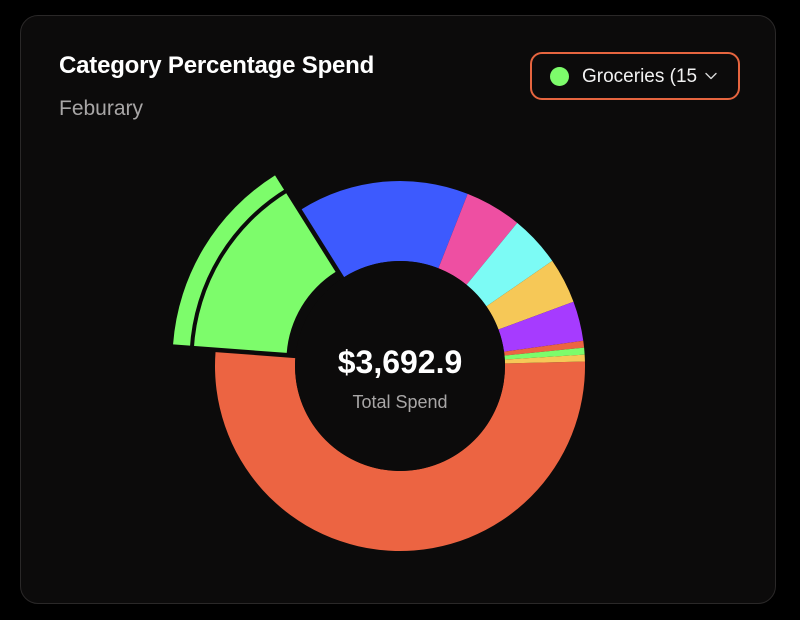  What do you see at coordinates (711, 76) in the screenshot?
I see `chevron-down-icon` at bounding box center [711, 76].